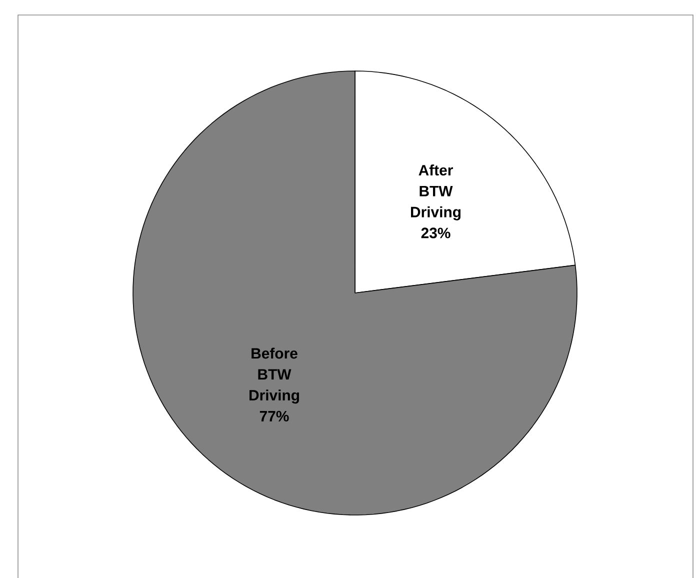 The height and width of the screenshot is (578, 696). I want to click on slice-label: After BTW Driving, so click(435, 192).